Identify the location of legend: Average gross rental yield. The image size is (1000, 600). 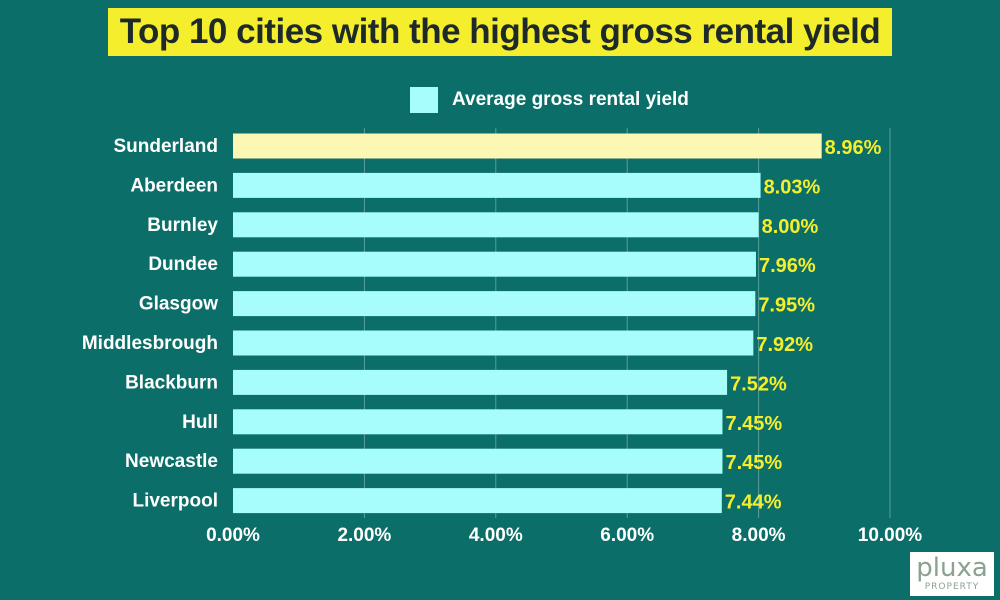
(549, 100).